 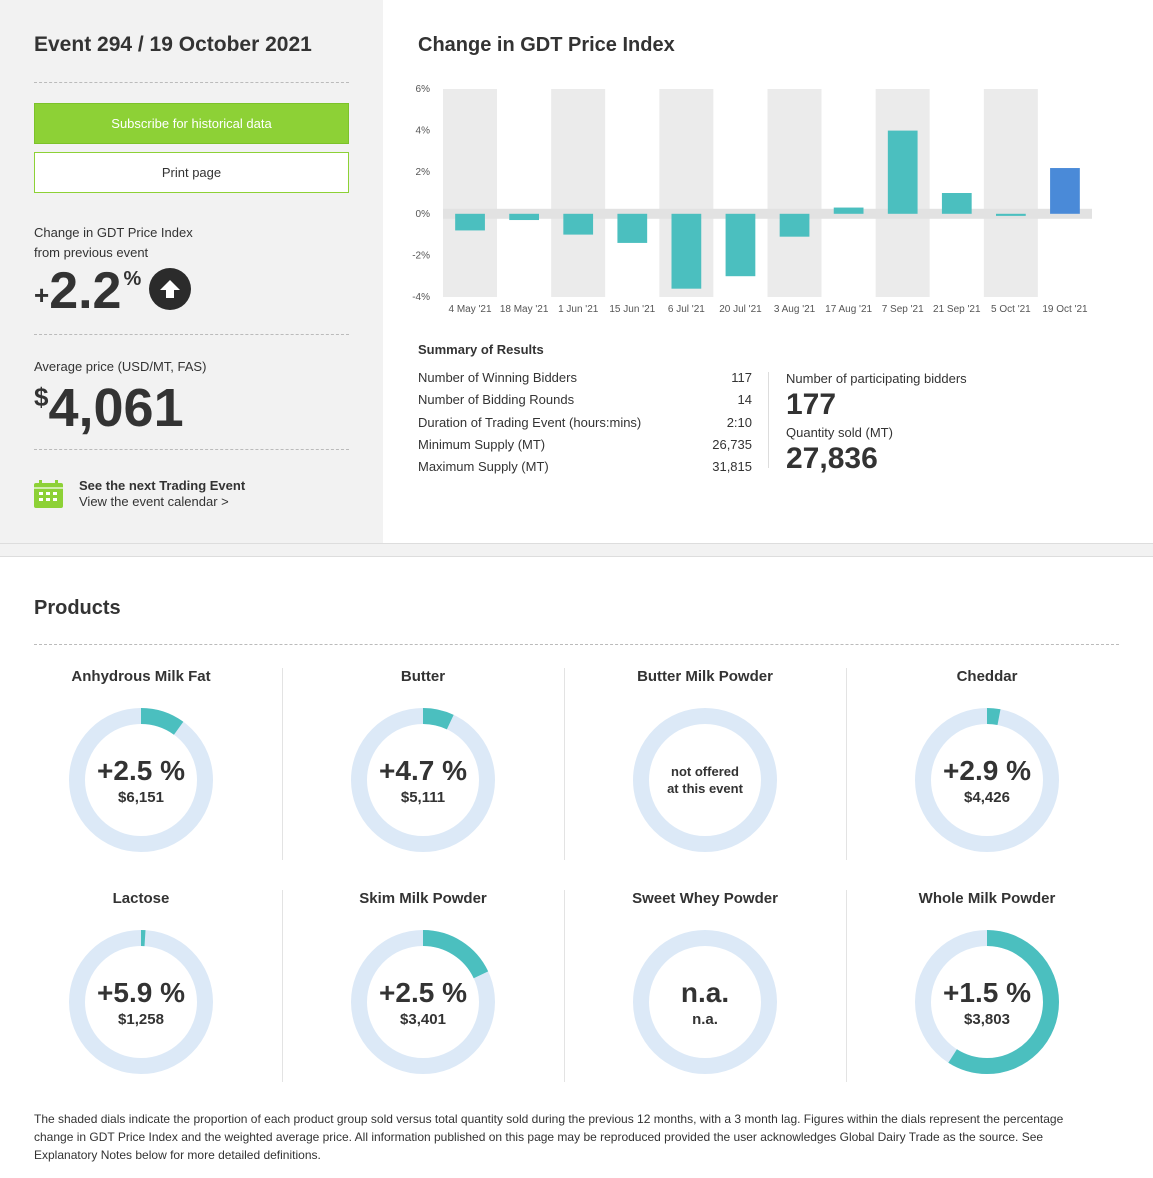 I want to click on summary-row: Number of Winning Bidders 117, so click(x=585, y=377).